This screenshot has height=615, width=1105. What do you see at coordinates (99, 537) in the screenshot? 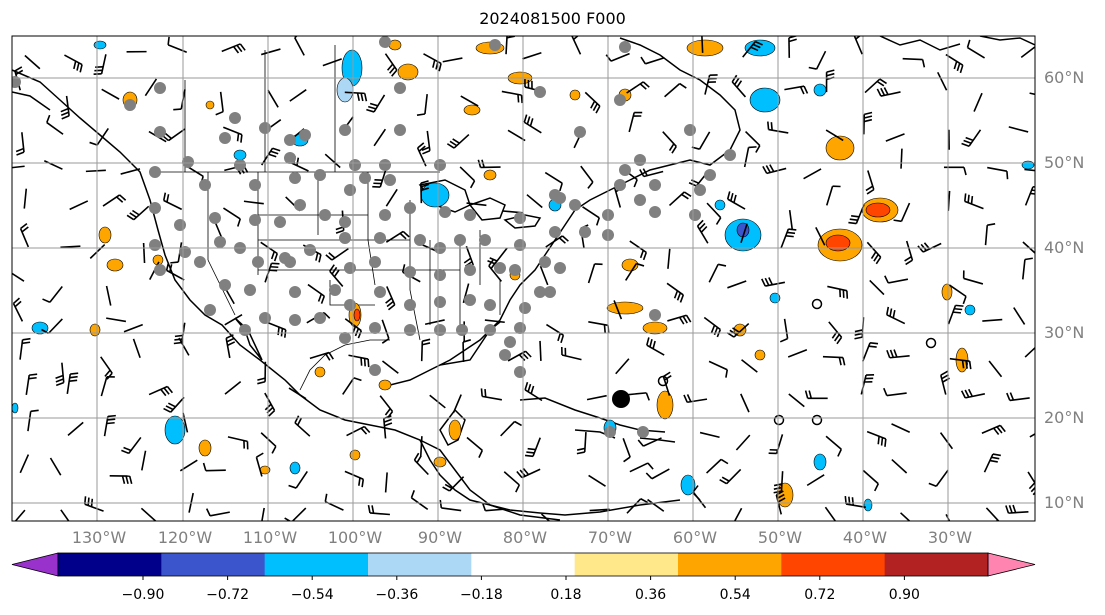
I see `longitude-label: 130°W` at bounding box center [99, 537].